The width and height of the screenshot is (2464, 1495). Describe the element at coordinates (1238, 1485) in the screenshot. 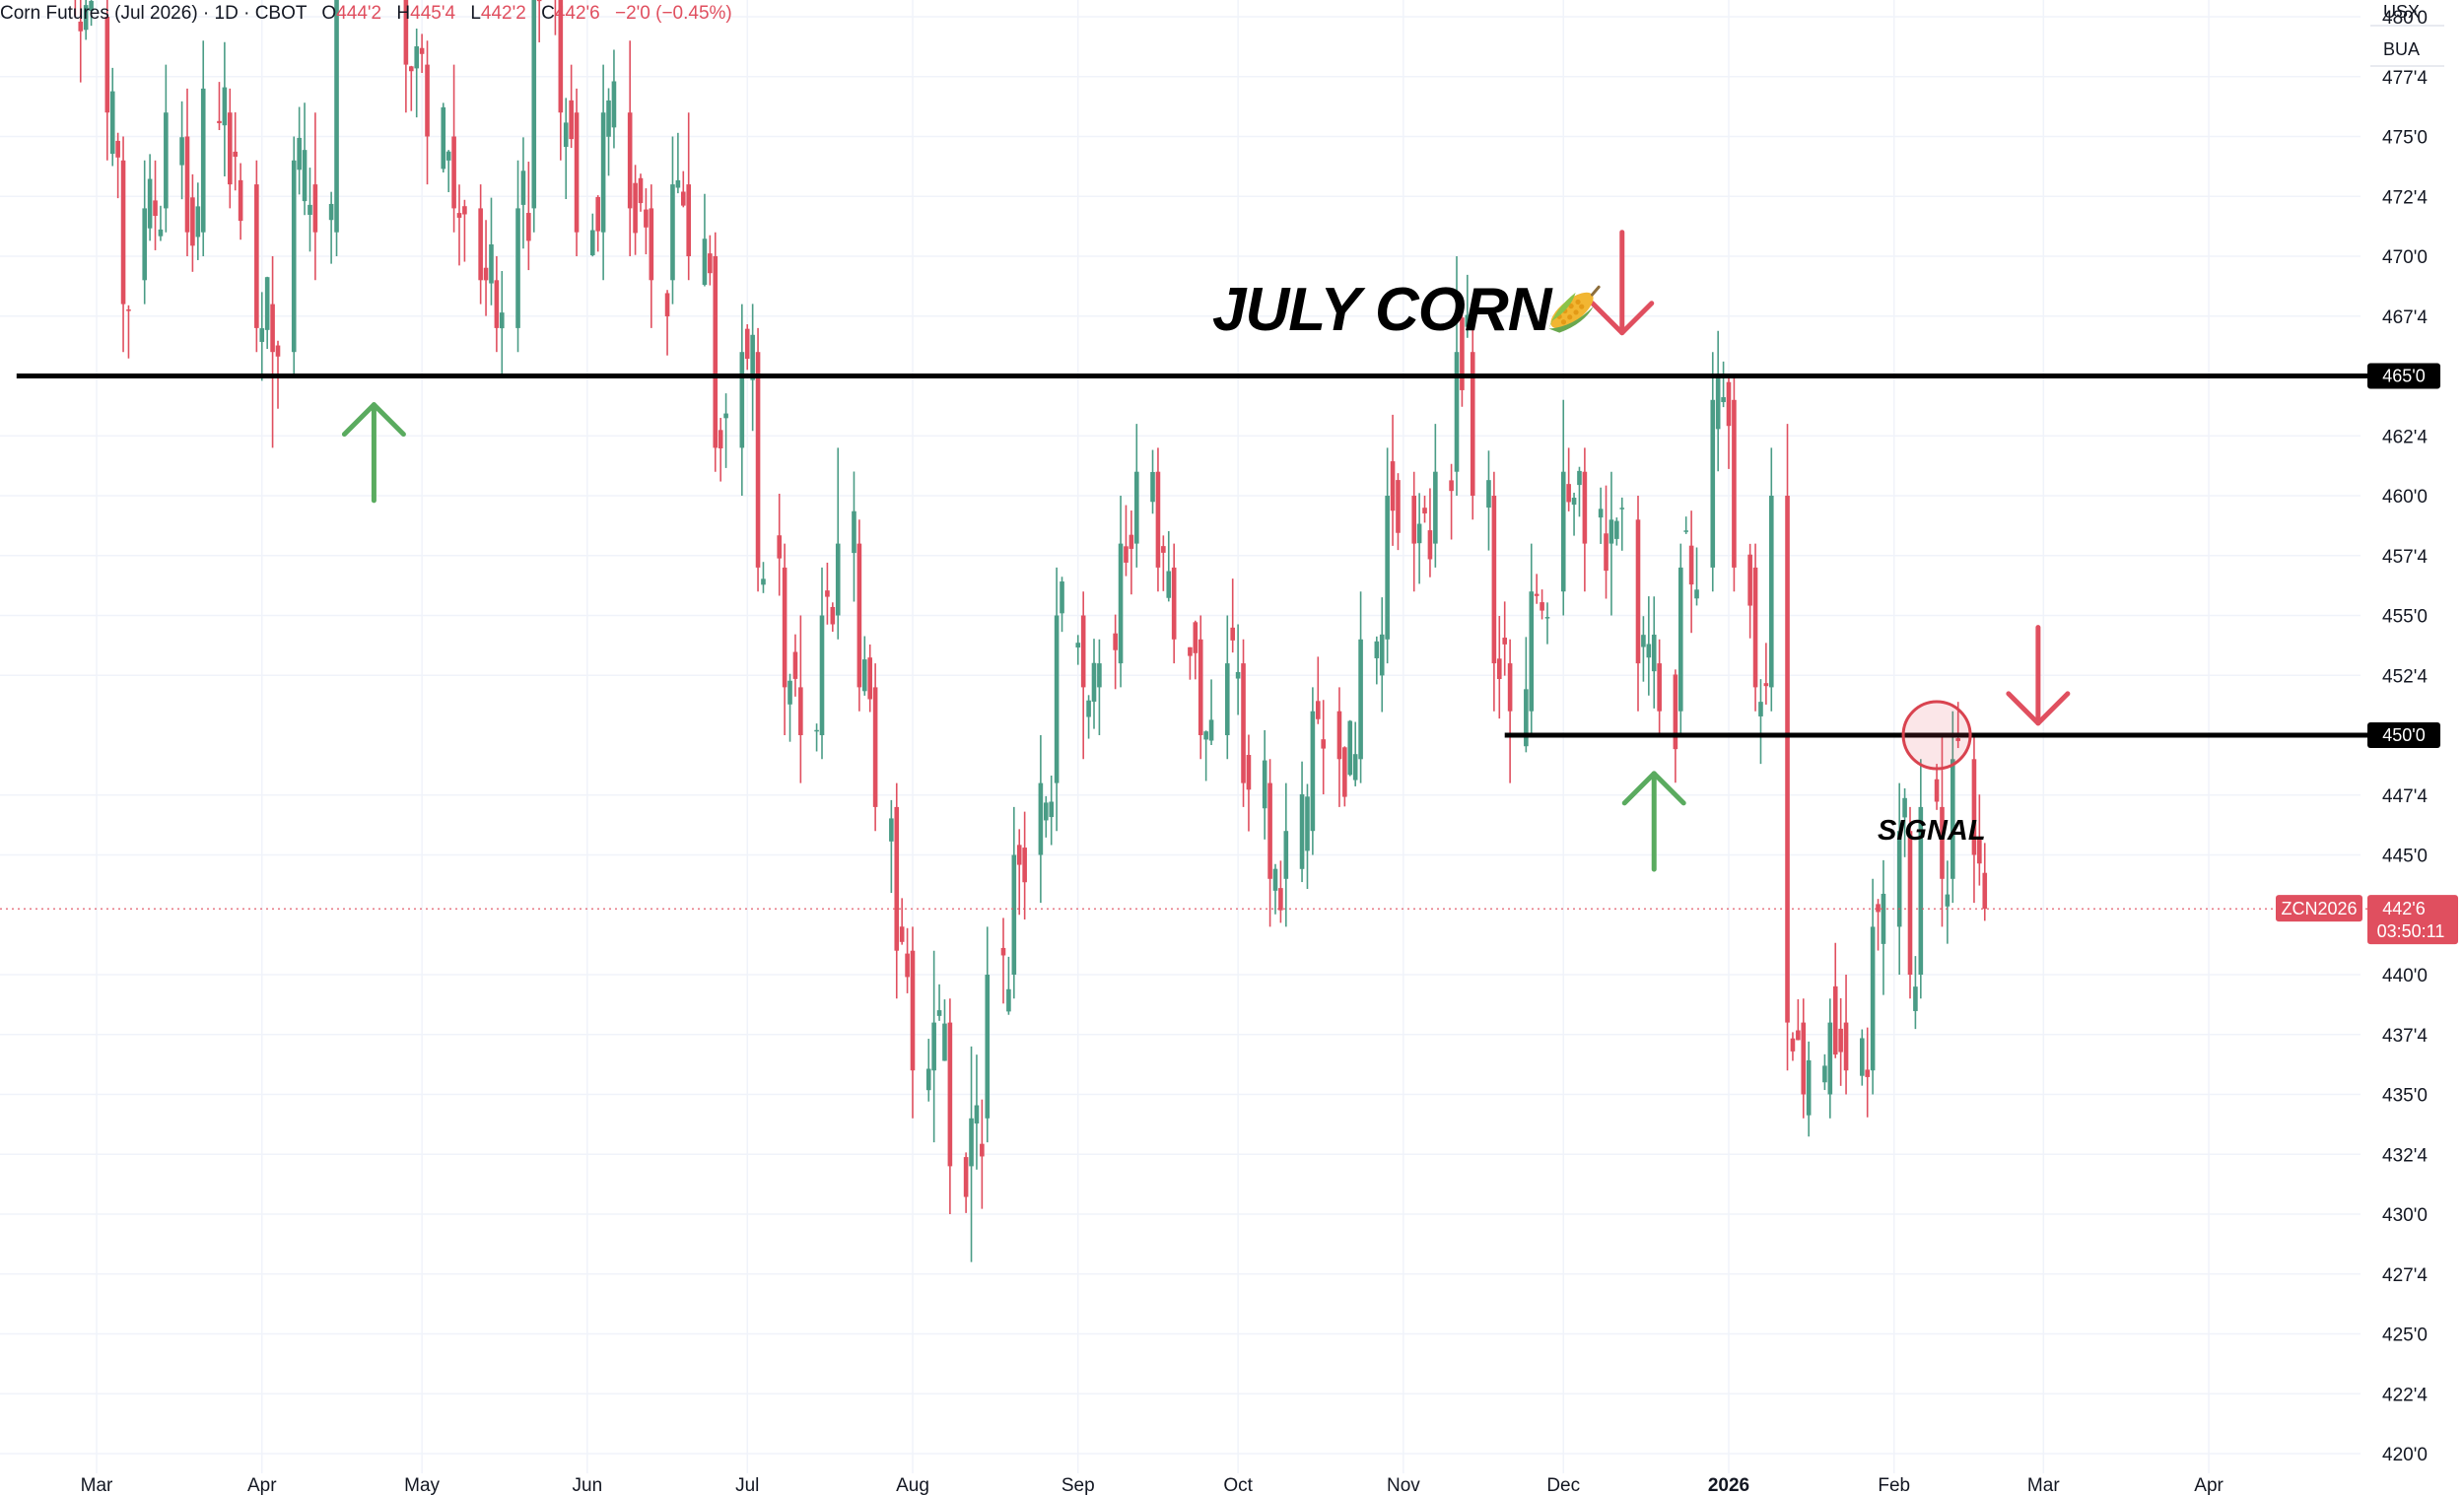

I see `time-tick-label: Oct` at that location.